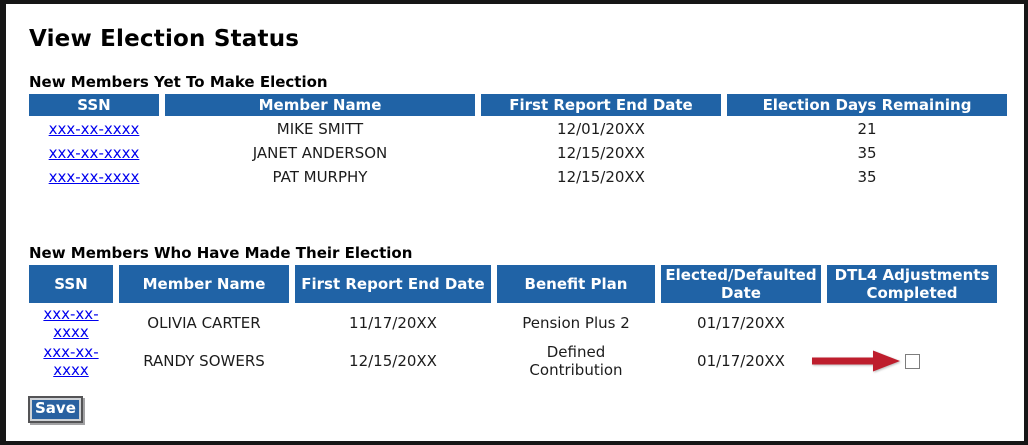  I want to click on section-heading-made-election: New Members Who Have Made Their Election, so click(221, 253).